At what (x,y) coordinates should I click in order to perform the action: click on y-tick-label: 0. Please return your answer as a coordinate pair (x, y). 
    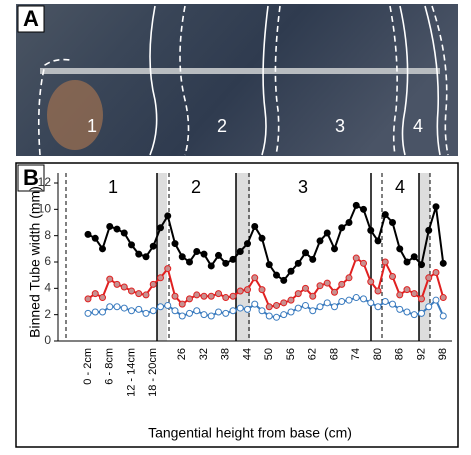
    Looking at the image, I should click on (47, 340).